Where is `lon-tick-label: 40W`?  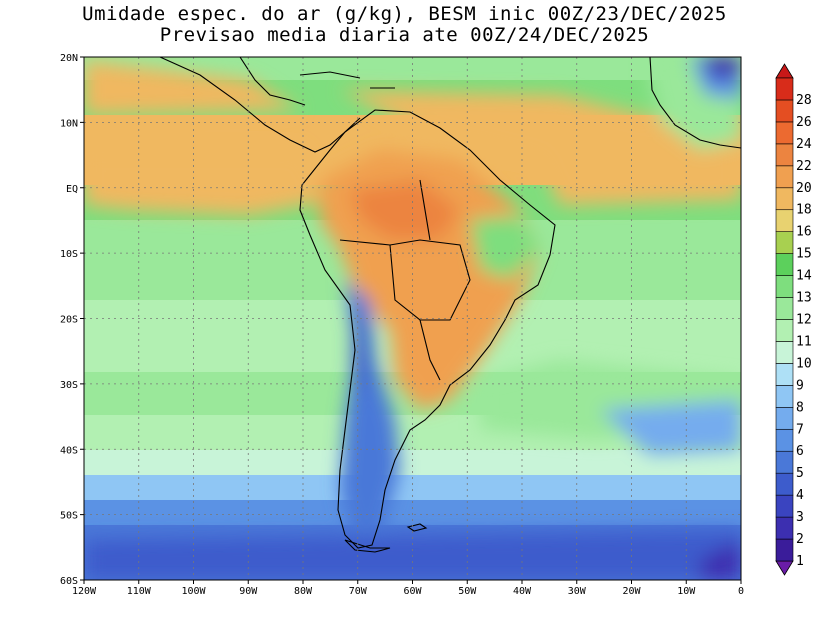 lon-tick-label: 40W is located at coordinates (522, 591).